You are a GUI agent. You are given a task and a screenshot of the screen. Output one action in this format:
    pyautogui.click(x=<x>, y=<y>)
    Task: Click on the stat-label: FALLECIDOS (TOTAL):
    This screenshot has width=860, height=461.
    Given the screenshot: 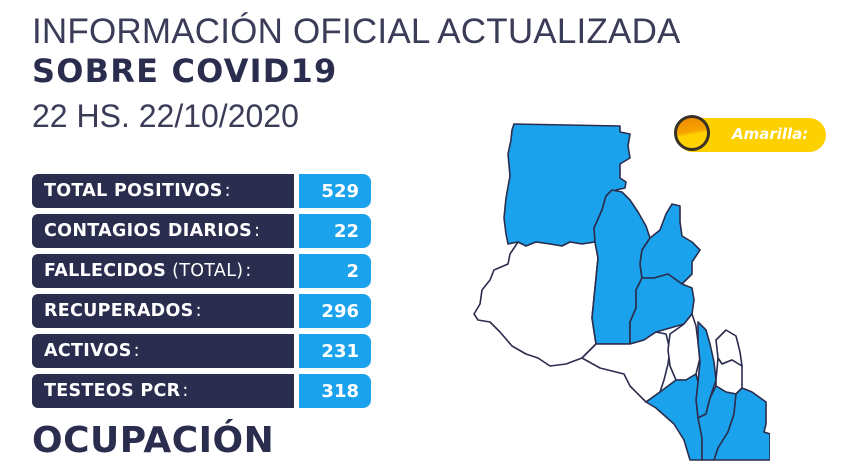 What is the action you would take?
    pyautogui.click(x=163, y=271)
    